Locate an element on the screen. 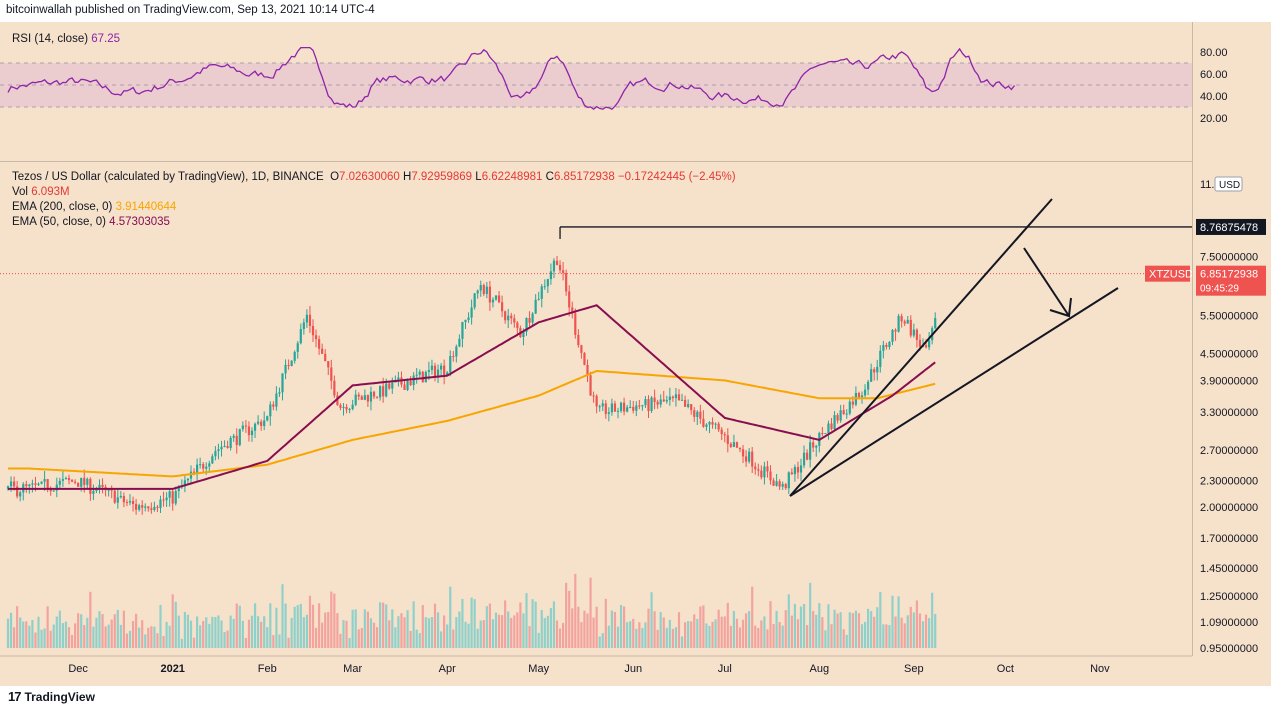 The image size is (1271, 707). rsi-tick-label: 80.00 is located at coordinates (1214, 53).